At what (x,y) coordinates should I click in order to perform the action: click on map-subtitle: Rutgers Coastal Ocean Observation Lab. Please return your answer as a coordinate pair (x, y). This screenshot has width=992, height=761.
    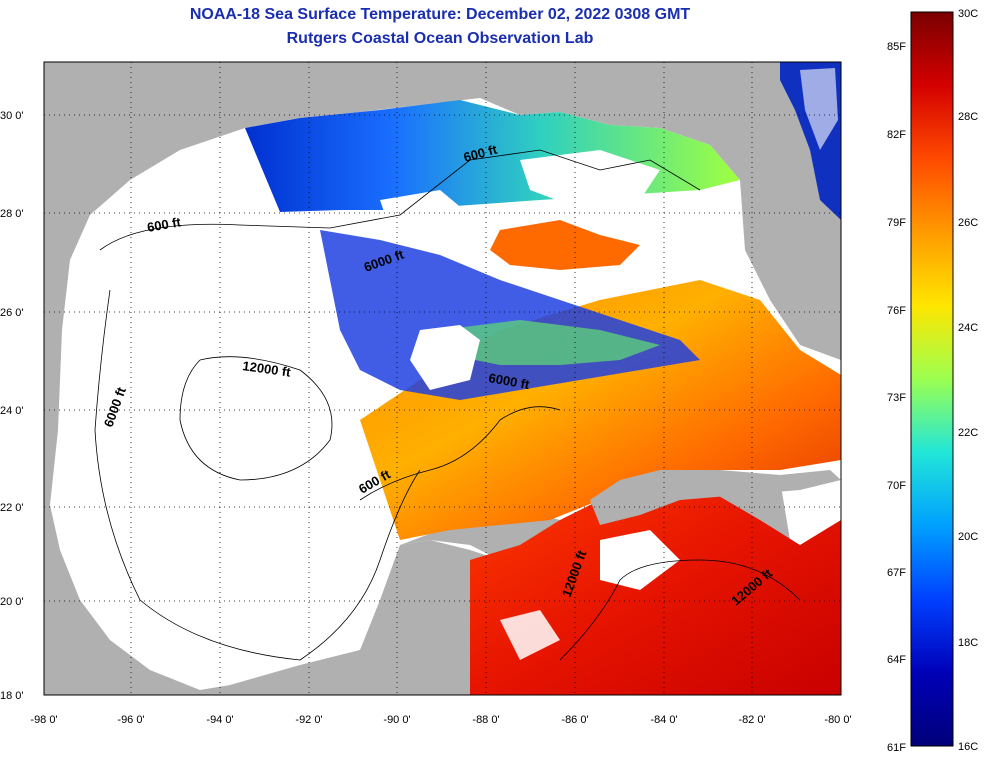
    Looking at the image, I should click on (440, 38).